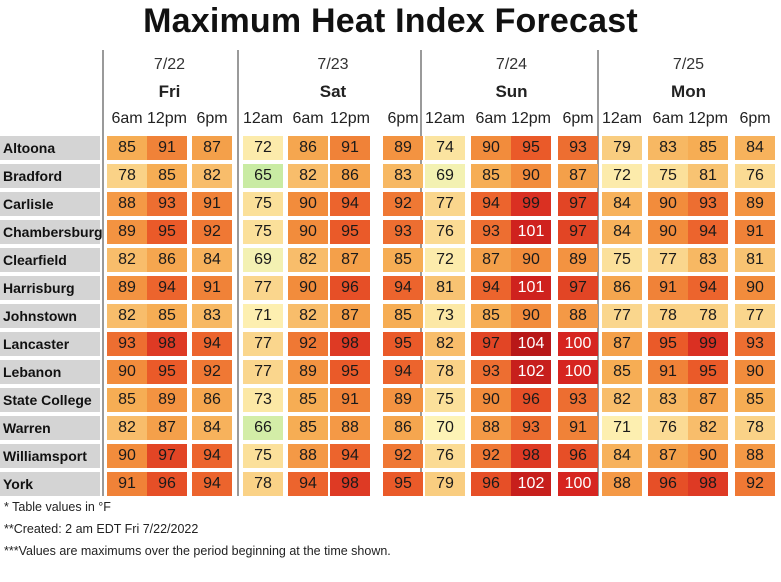  I want to click on heat-index-cell: 69, so click(263, 260).